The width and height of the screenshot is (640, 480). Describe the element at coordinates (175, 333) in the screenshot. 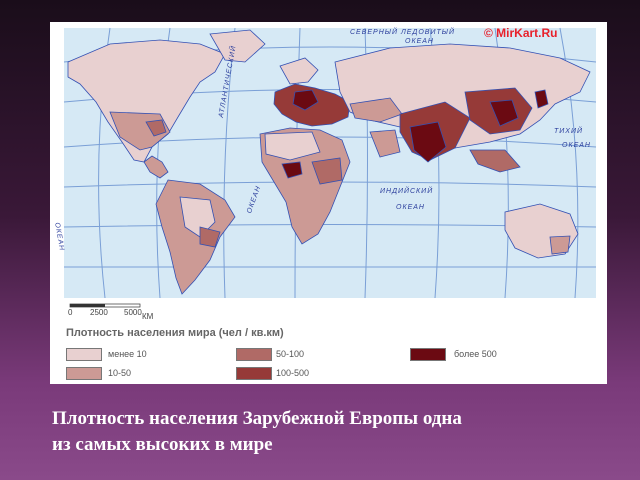

I see `legend-title: Плотность населения мира (чел / кв.км)` at that location.